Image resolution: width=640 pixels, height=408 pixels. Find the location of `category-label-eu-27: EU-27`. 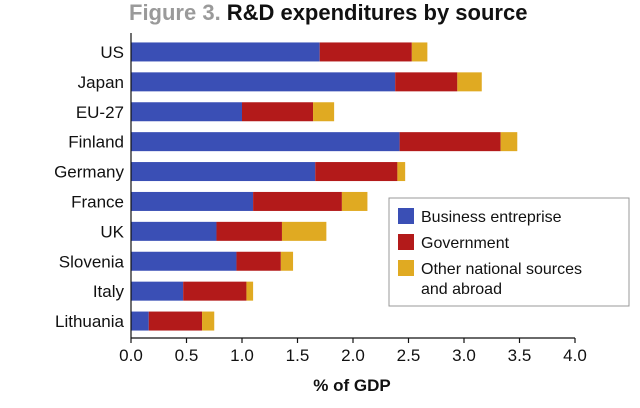

category-label-eu-27: EU-27 is located at coordinates (100, 112).